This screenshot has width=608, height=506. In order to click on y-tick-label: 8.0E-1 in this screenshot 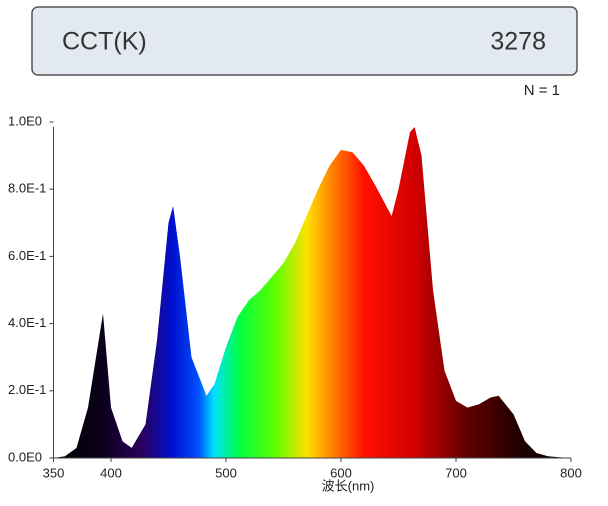, I will do `click(27, 188)`.